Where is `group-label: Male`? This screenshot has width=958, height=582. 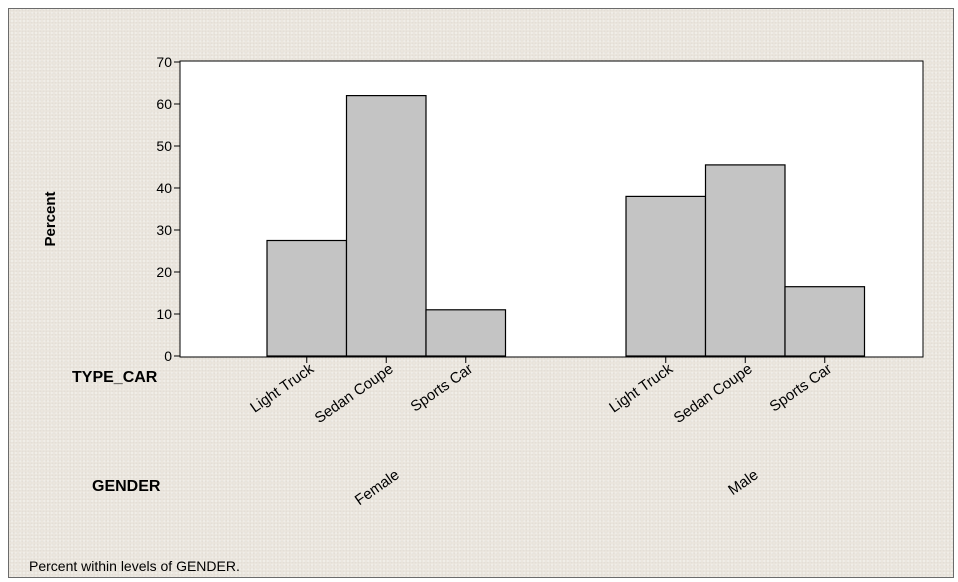
group-label: Male is located at coordinates (743, 482).